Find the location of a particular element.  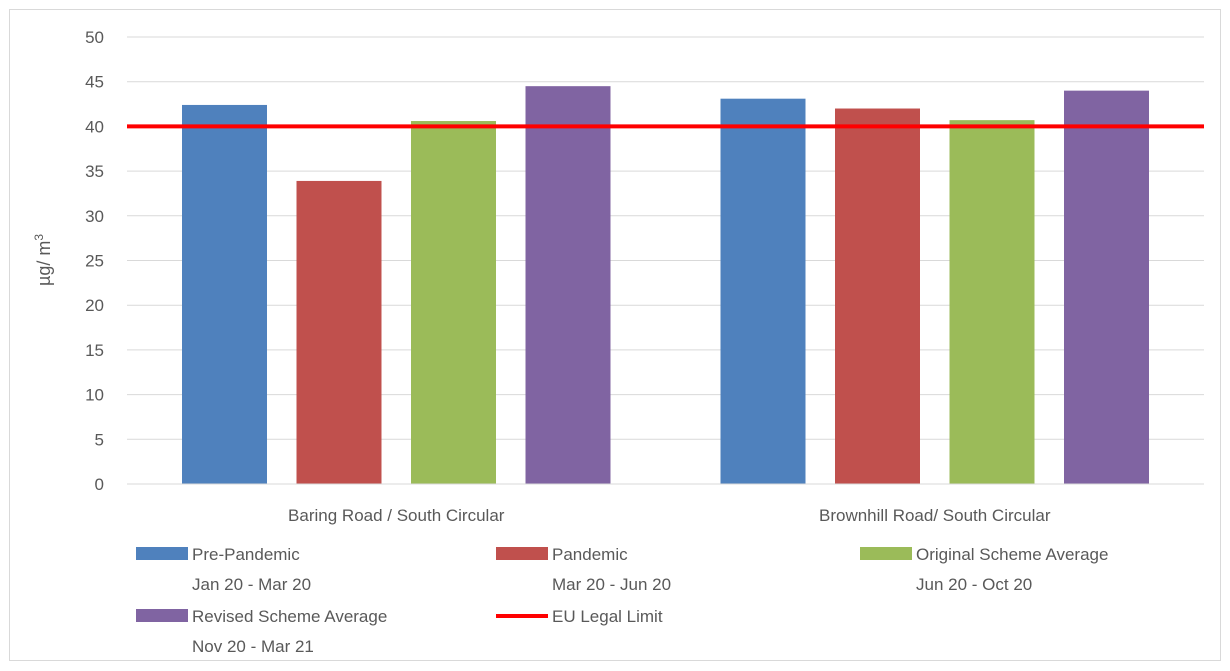

y-tick-label: 40 is located at coordinates (94, 126).